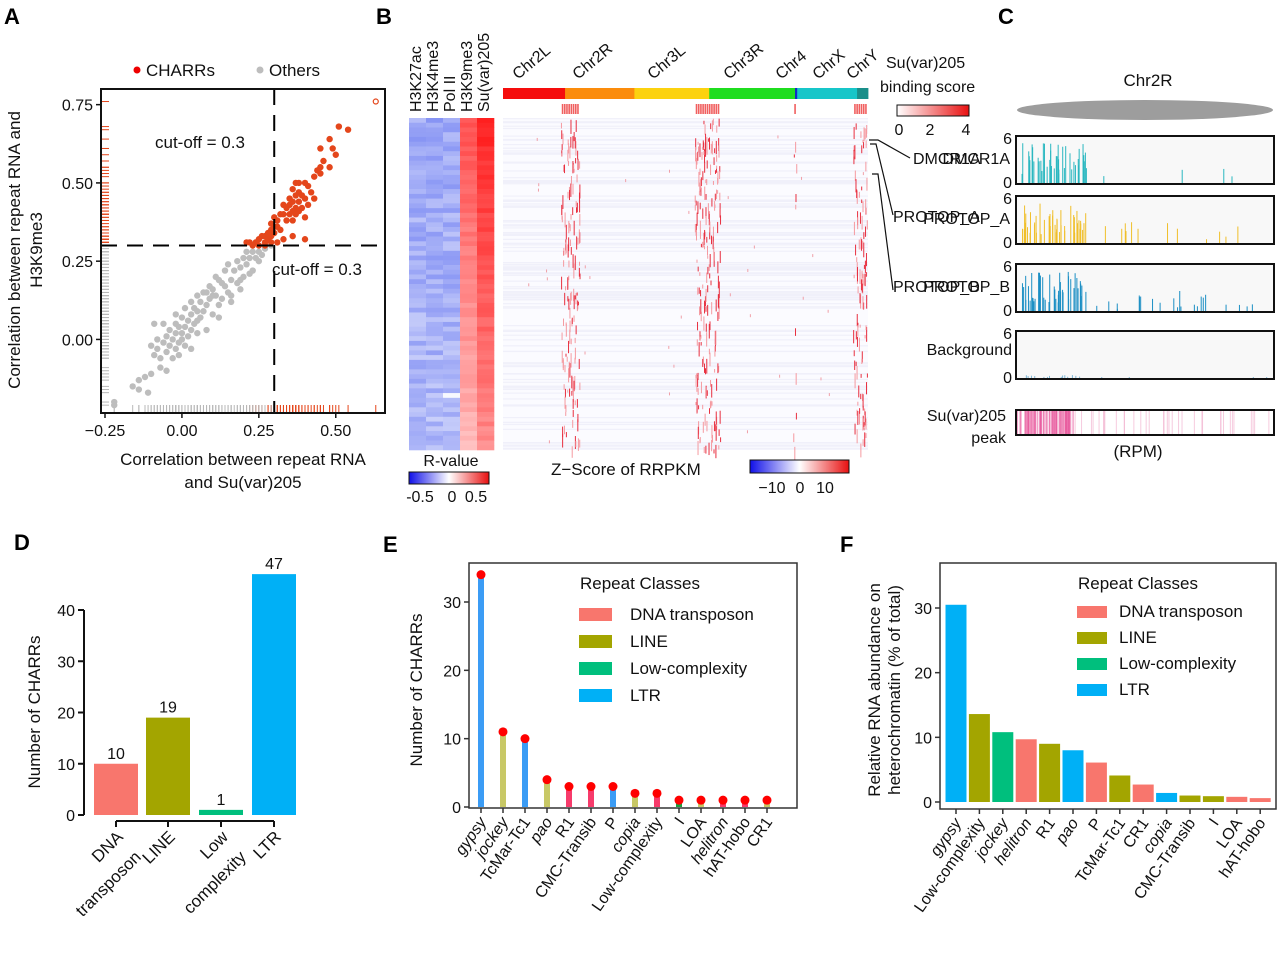 The height and width of the screenshot is (957, 1280). What do you see at coordinates (525, 772) in the screenshot?
I see `lollipop-stem-tcmar-tc1` at bounding box center [525, 772].